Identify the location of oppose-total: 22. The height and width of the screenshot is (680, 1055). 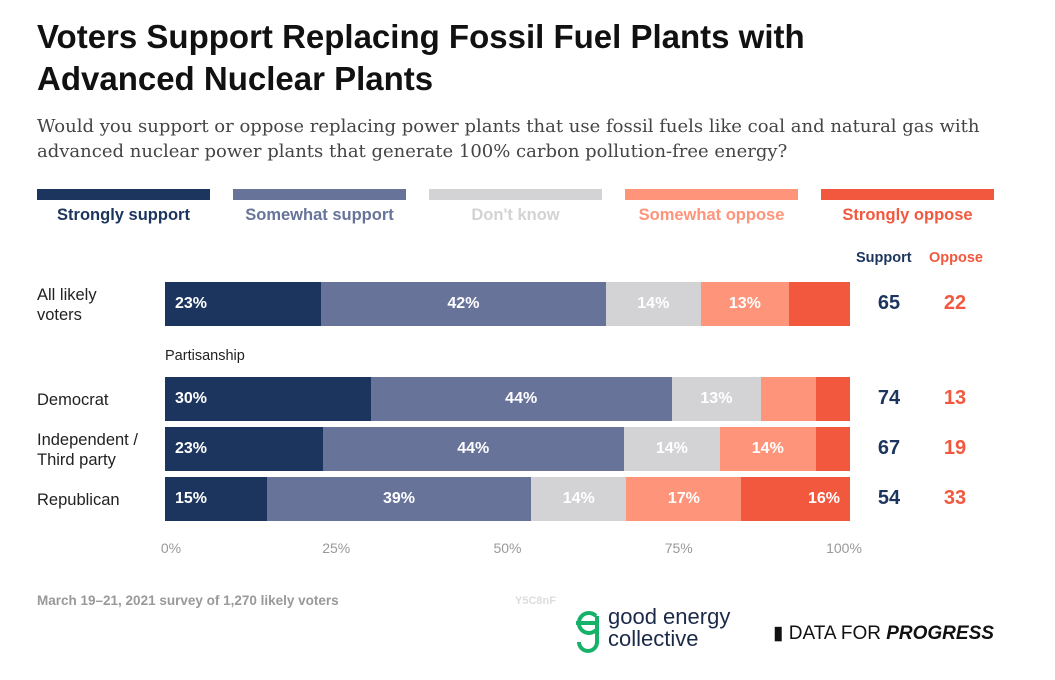
(955, 303).